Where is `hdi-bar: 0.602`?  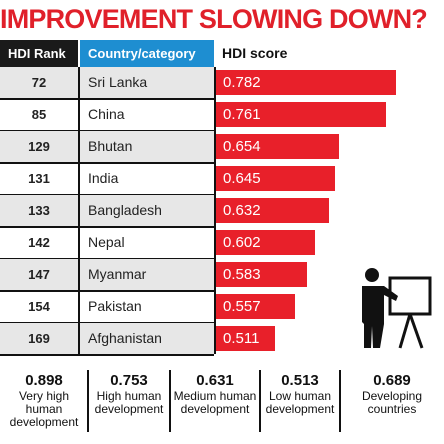
hdi-bar: 0.602 is located at coordinates (266, 242).